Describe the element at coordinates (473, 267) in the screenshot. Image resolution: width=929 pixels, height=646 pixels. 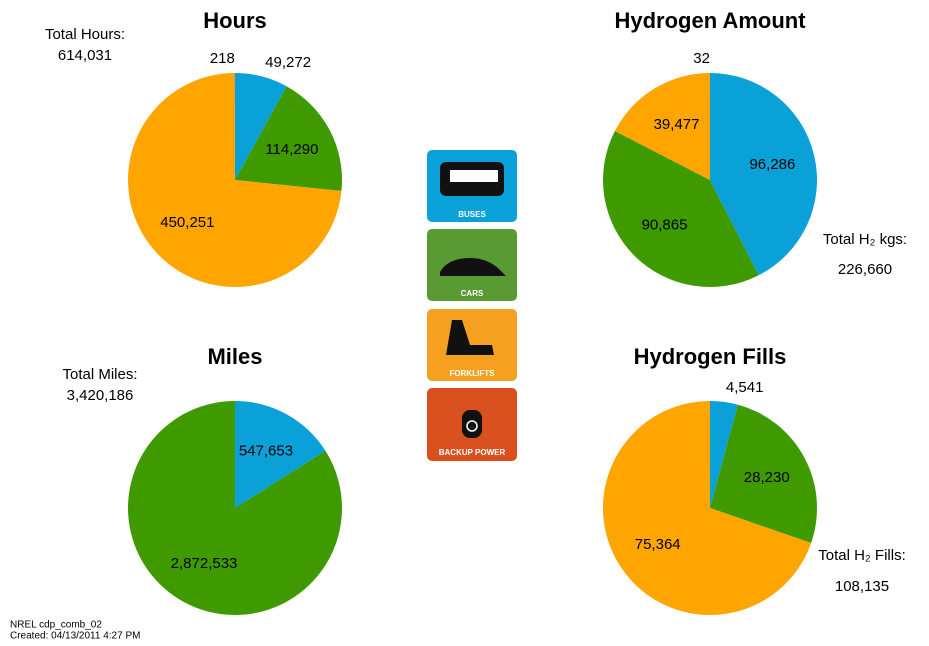
I see `car-icon` at that location.